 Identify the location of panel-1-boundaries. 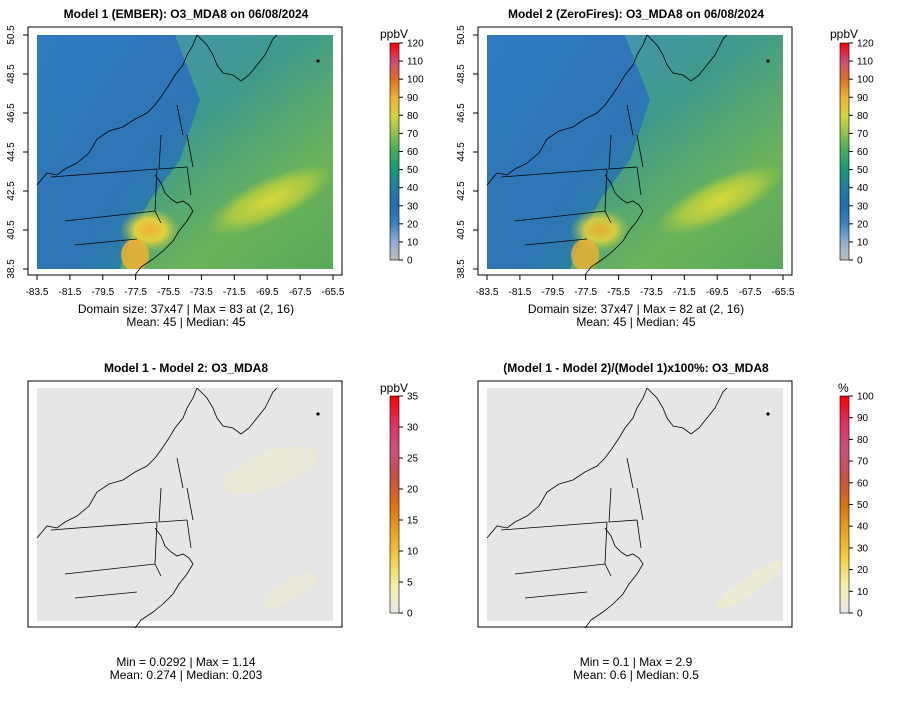
(178, 155).